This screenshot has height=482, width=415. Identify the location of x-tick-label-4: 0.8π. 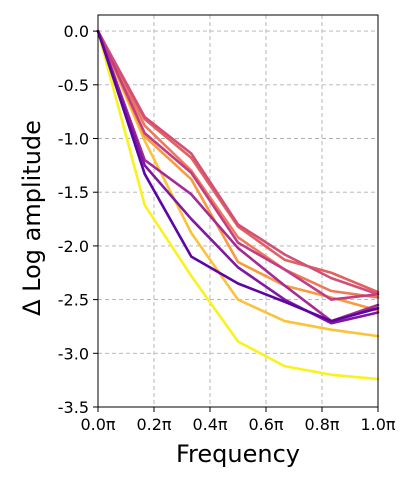
(321, 424).